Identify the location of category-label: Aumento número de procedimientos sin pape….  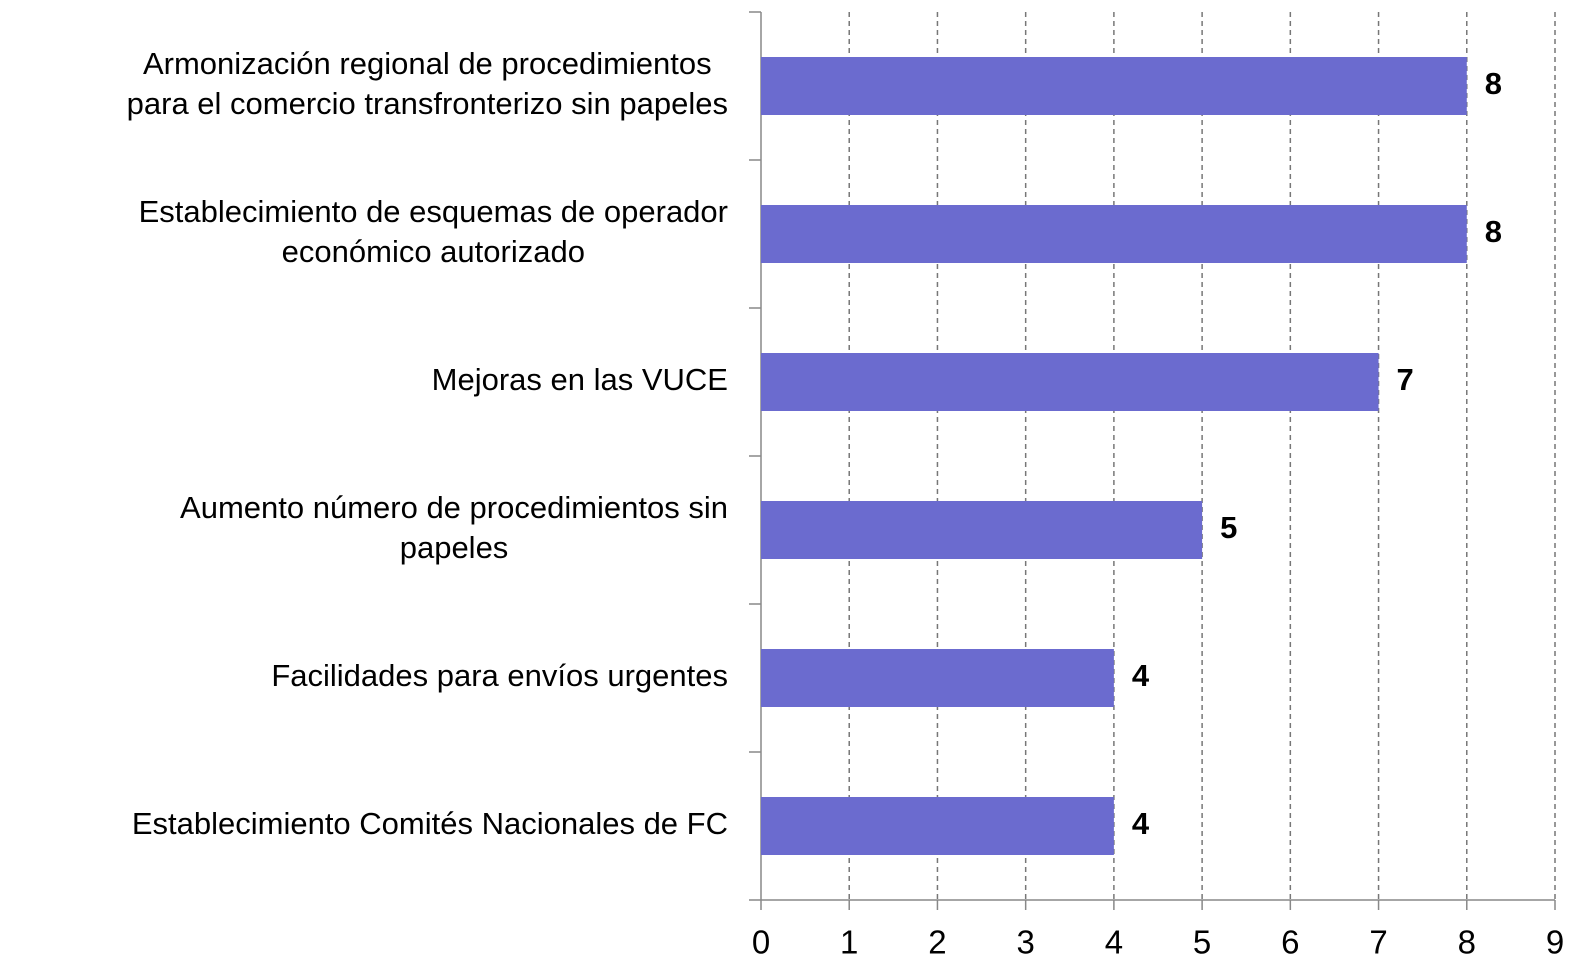
(454, 527).